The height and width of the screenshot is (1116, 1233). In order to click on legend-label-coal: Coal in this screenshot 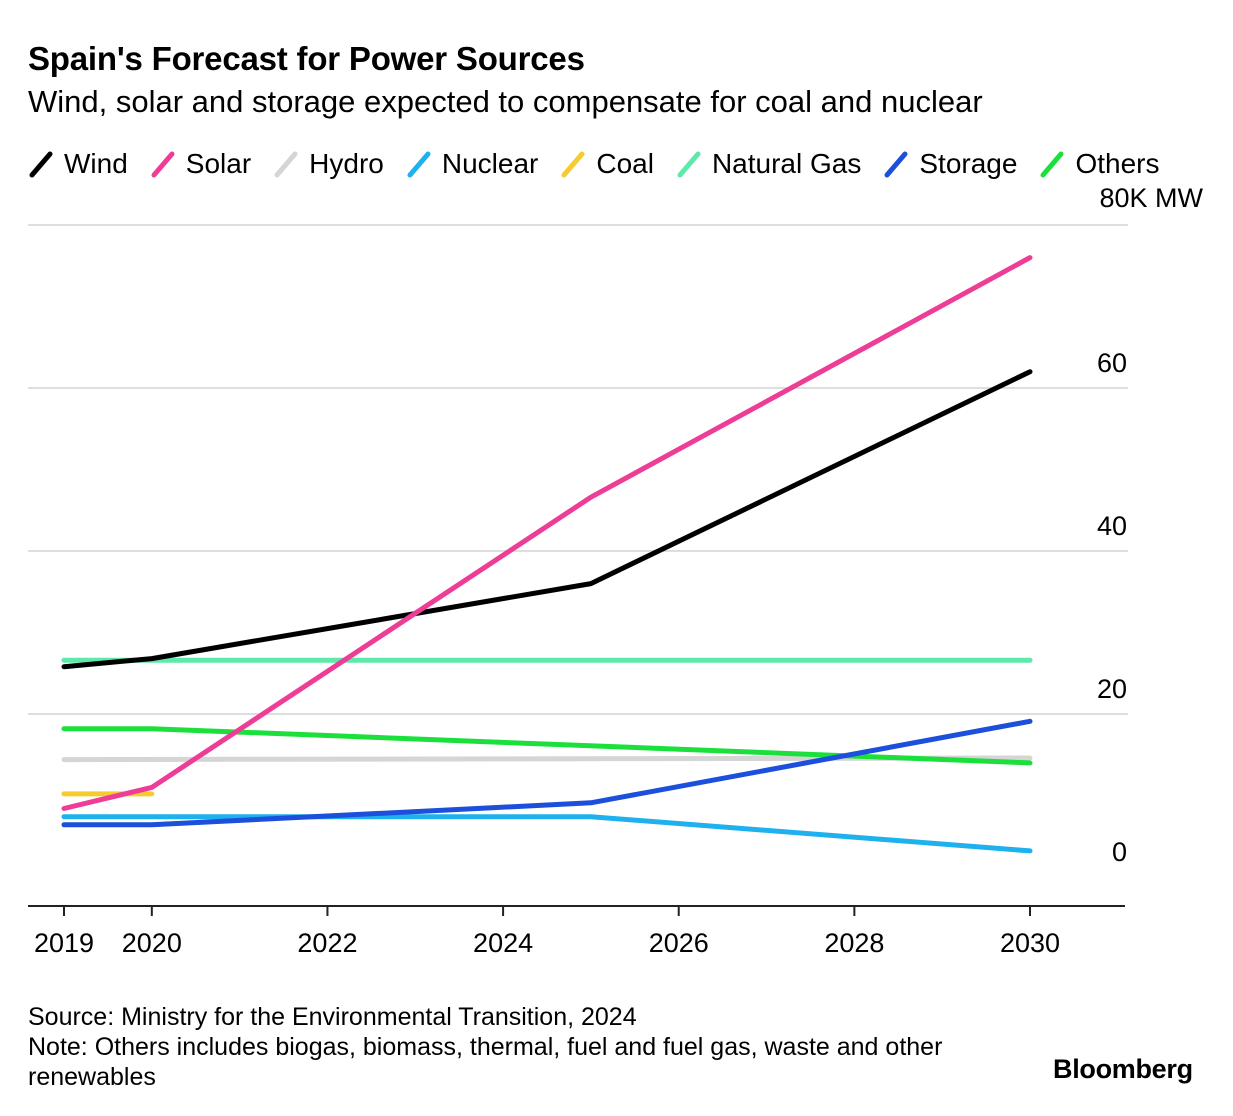, I will do `click(625, 163)`.